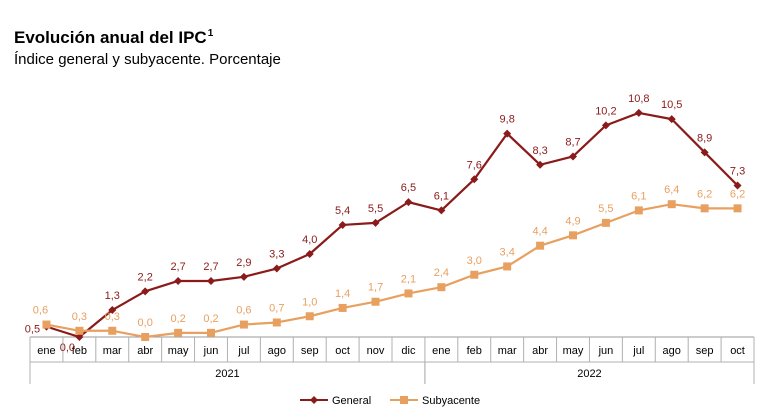 The width and height of the screenshot is (776, 418). I want to click on legend-label: General, so click(351, 401).